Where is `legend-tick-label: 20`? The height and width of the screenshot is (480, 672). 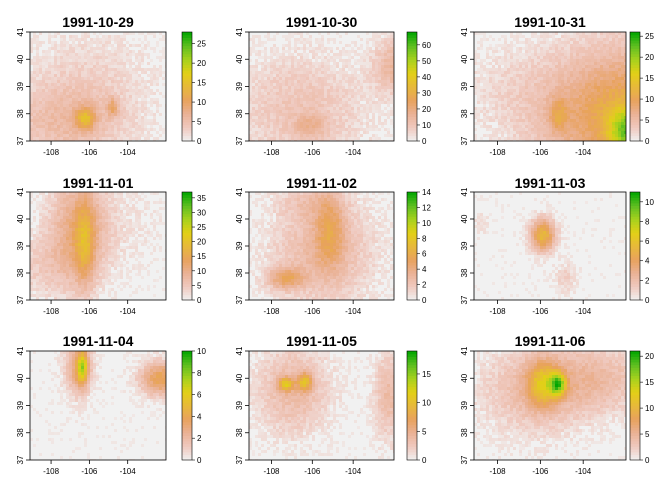
legend-tick-label: 20 is located at coordinates (426, 109).